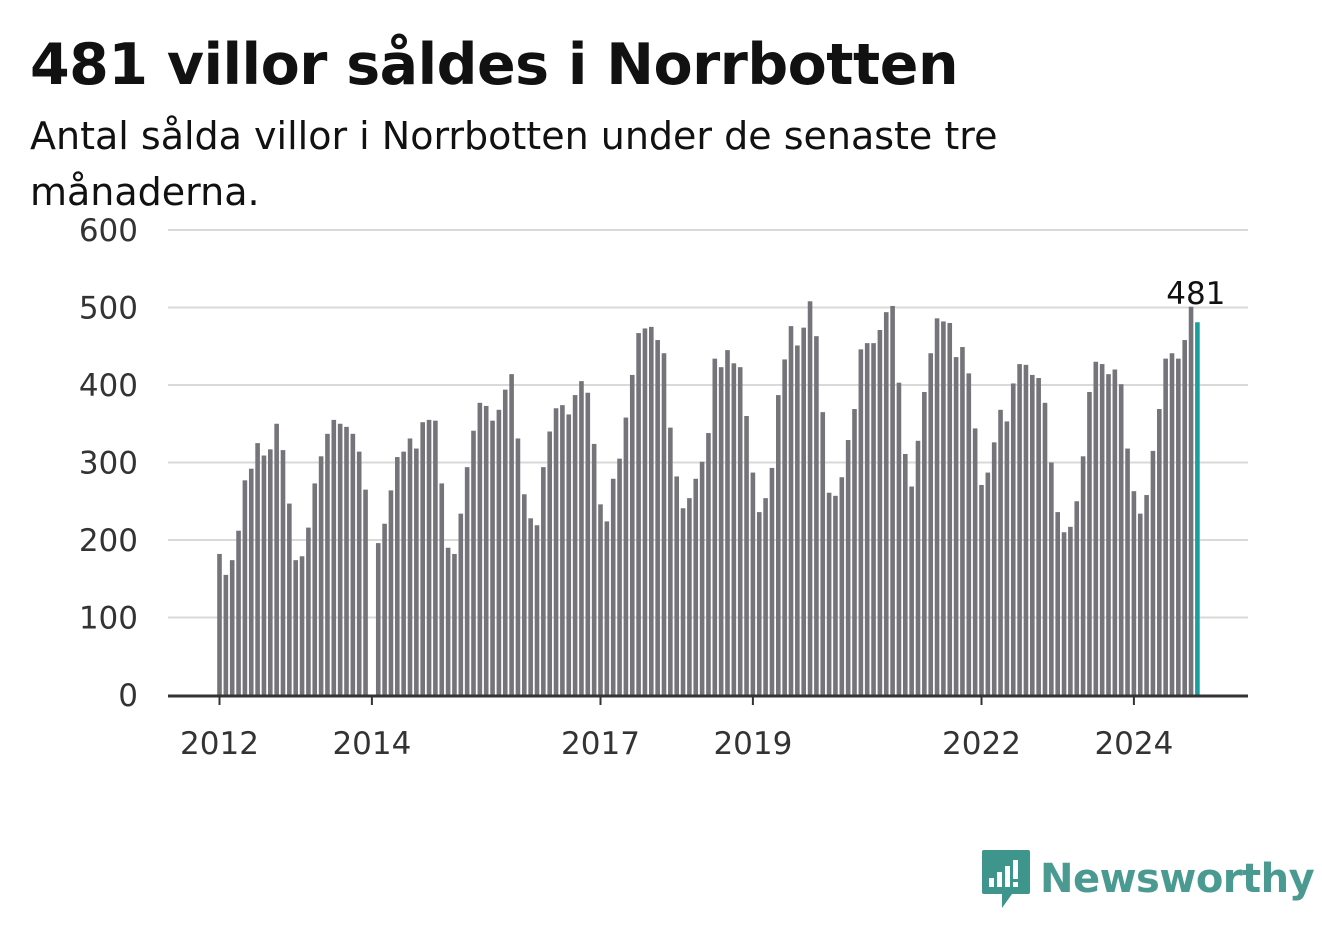  What do you see at coordinates (219, 744) in the screenshot?
I see `x-tick-label: 2012` at bounding box center [219, 744].